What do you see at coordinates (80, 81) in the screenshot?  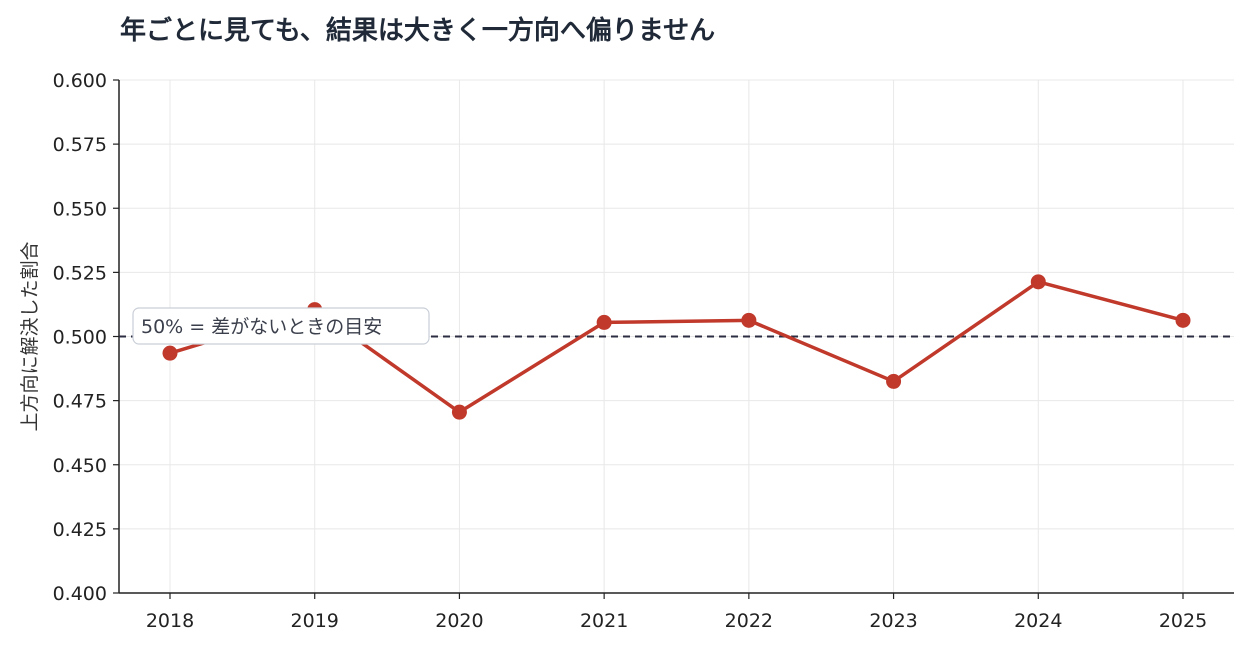 I see `y-tick-label: 0.600` at bounding box center [80, 81].